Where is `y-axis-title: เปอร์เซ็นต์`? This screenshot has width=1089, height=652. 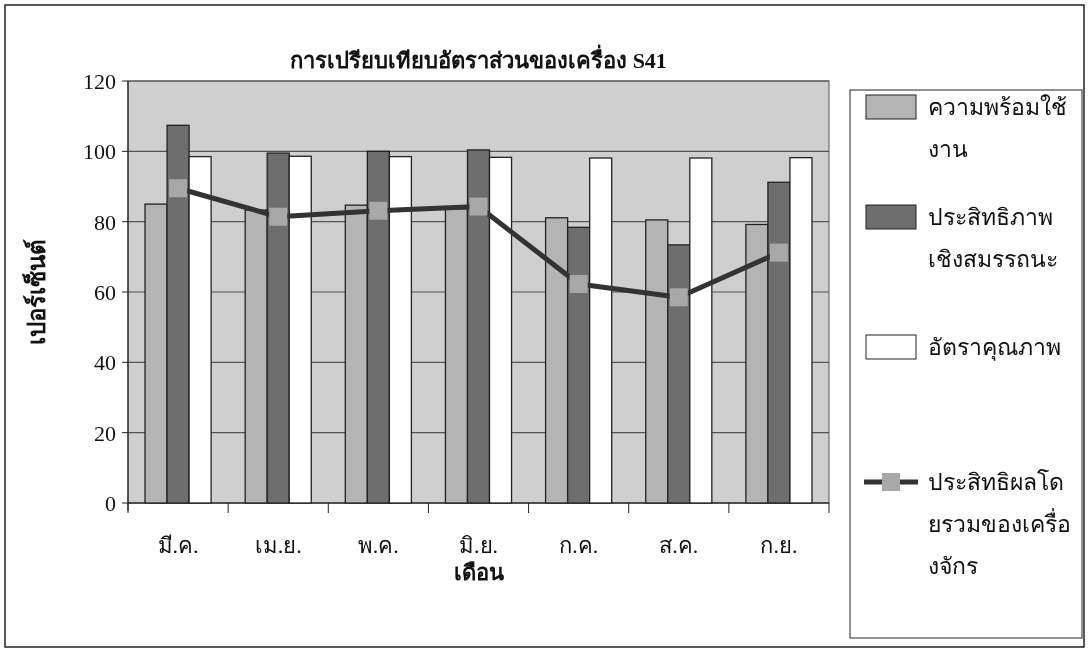
y-axis-title: เปอร์เซ็นต์ is located at coordinates (36, 292).